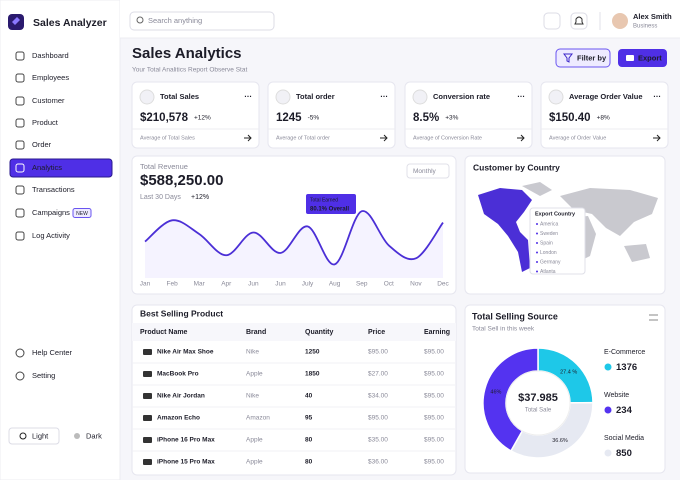 The image size is (680, 480). I want to click on kpi-change: -5%, so click(314, 118).